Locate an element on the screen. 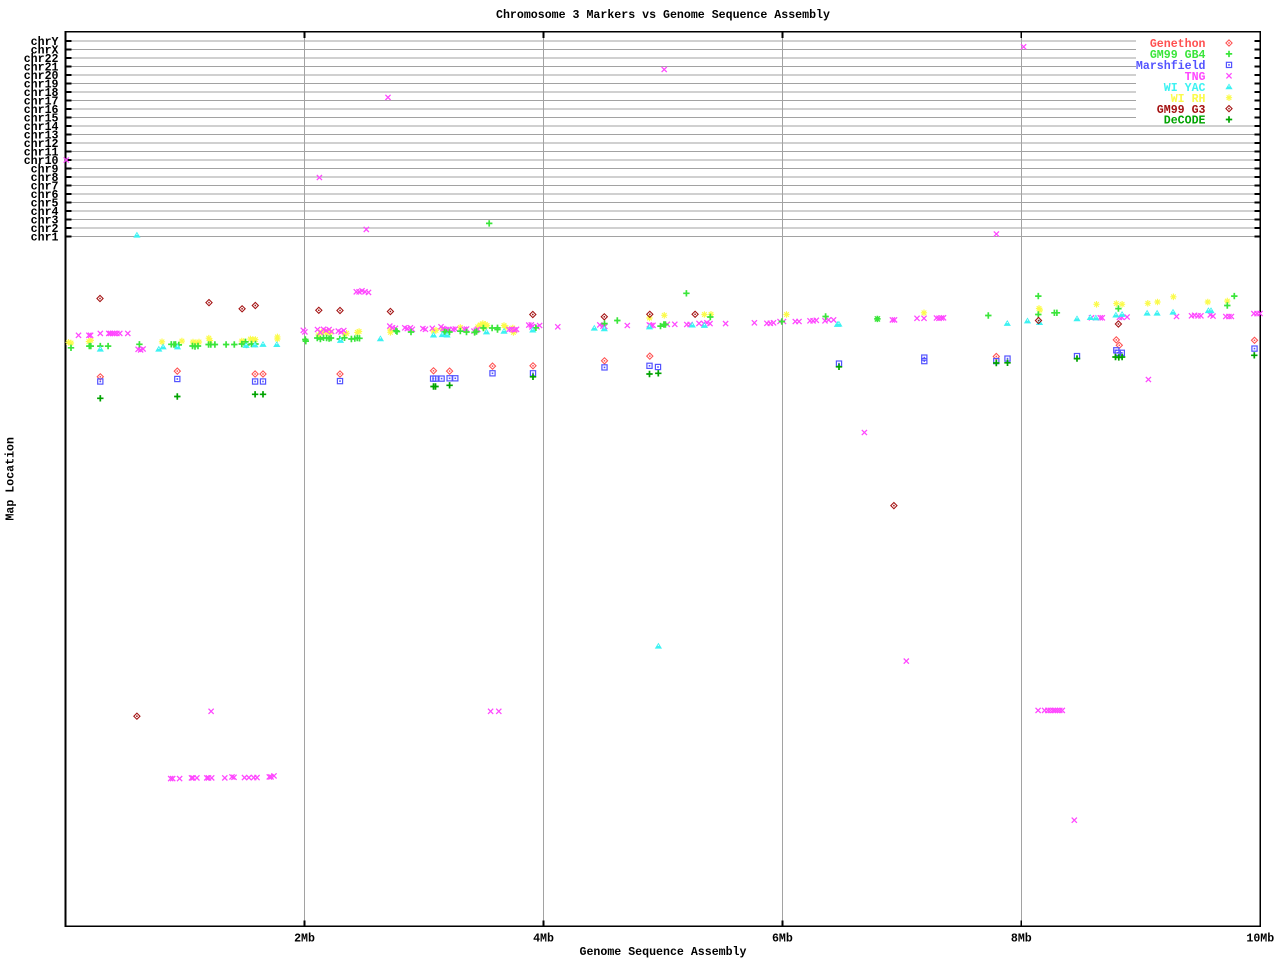  svg-text: DeCODE is located at coordinates (1185, 121).